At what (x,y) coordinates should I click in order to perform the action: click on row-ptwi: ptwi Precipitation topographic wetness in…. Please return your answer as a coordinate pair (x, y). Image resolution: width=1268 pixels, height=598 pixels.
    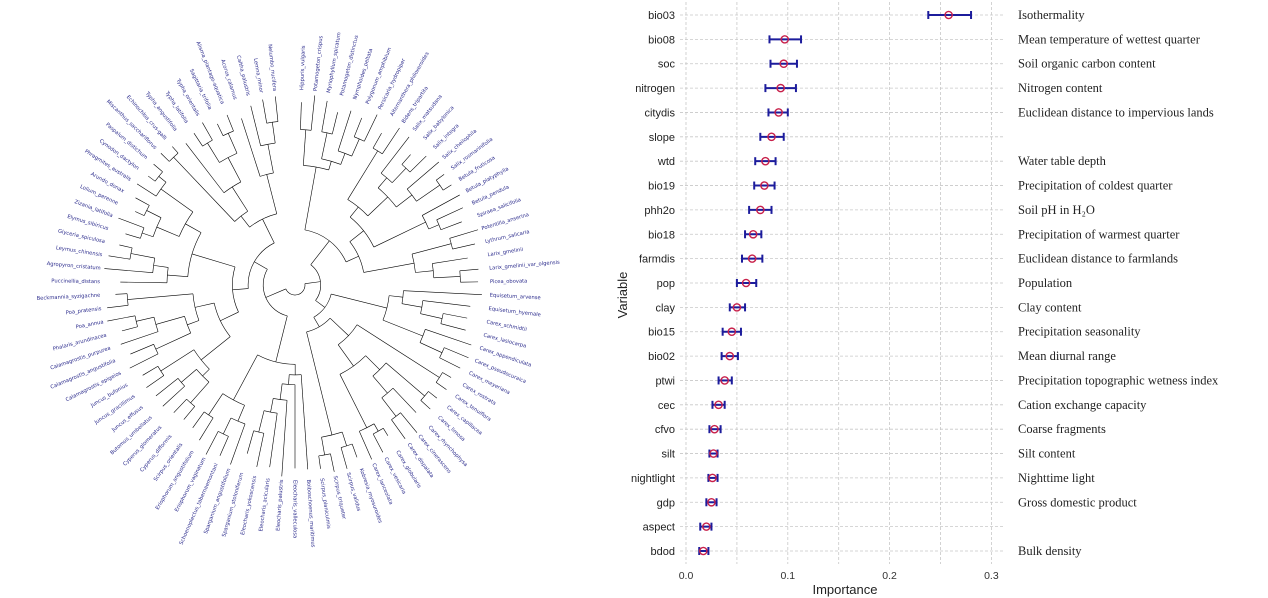
    Looking at the image, I should click on (937, 380).